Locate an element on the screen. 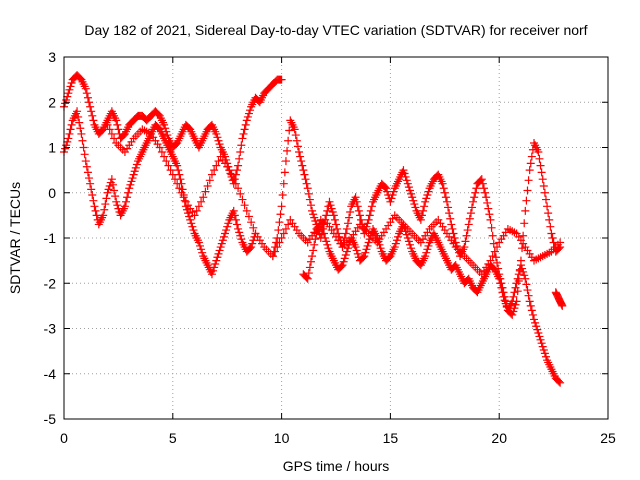  series-trace-a is located at coordinates (173, 129).